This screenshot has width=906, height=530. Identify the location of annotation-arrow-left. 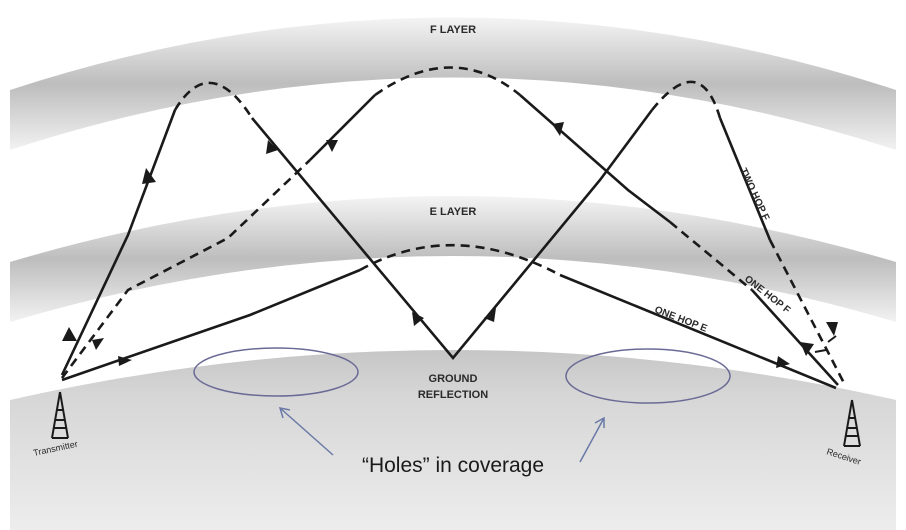
(306, 431).